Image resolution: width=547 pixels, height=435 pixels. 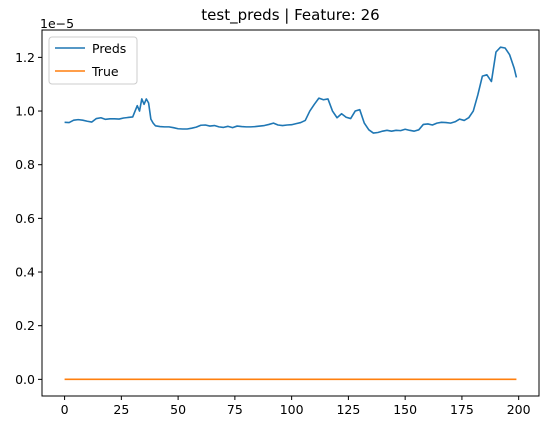 I want to click on y-tick-label: 0.6, so click(x=25, y=218).